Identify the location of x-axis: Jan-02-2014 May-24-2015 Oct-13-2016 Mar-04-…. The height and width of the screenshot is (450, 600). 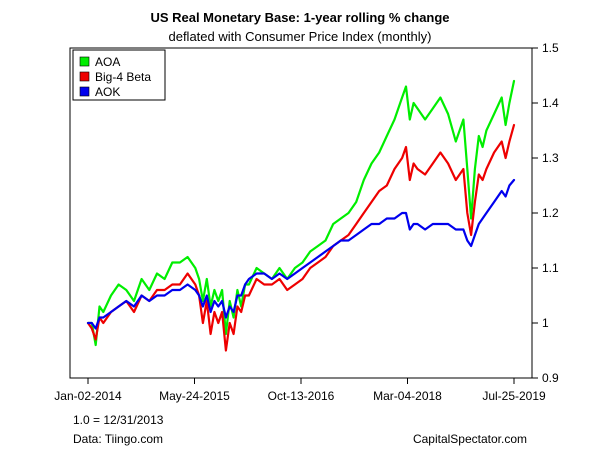
(300, 390).